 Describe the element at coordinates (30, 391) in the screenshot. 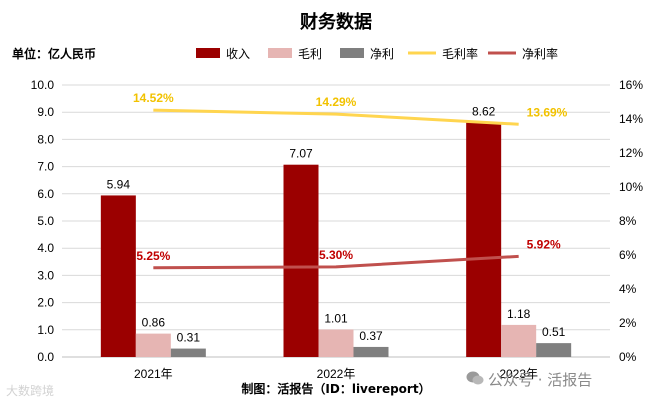

I see `watermark-left: 大数跨境` at that location.